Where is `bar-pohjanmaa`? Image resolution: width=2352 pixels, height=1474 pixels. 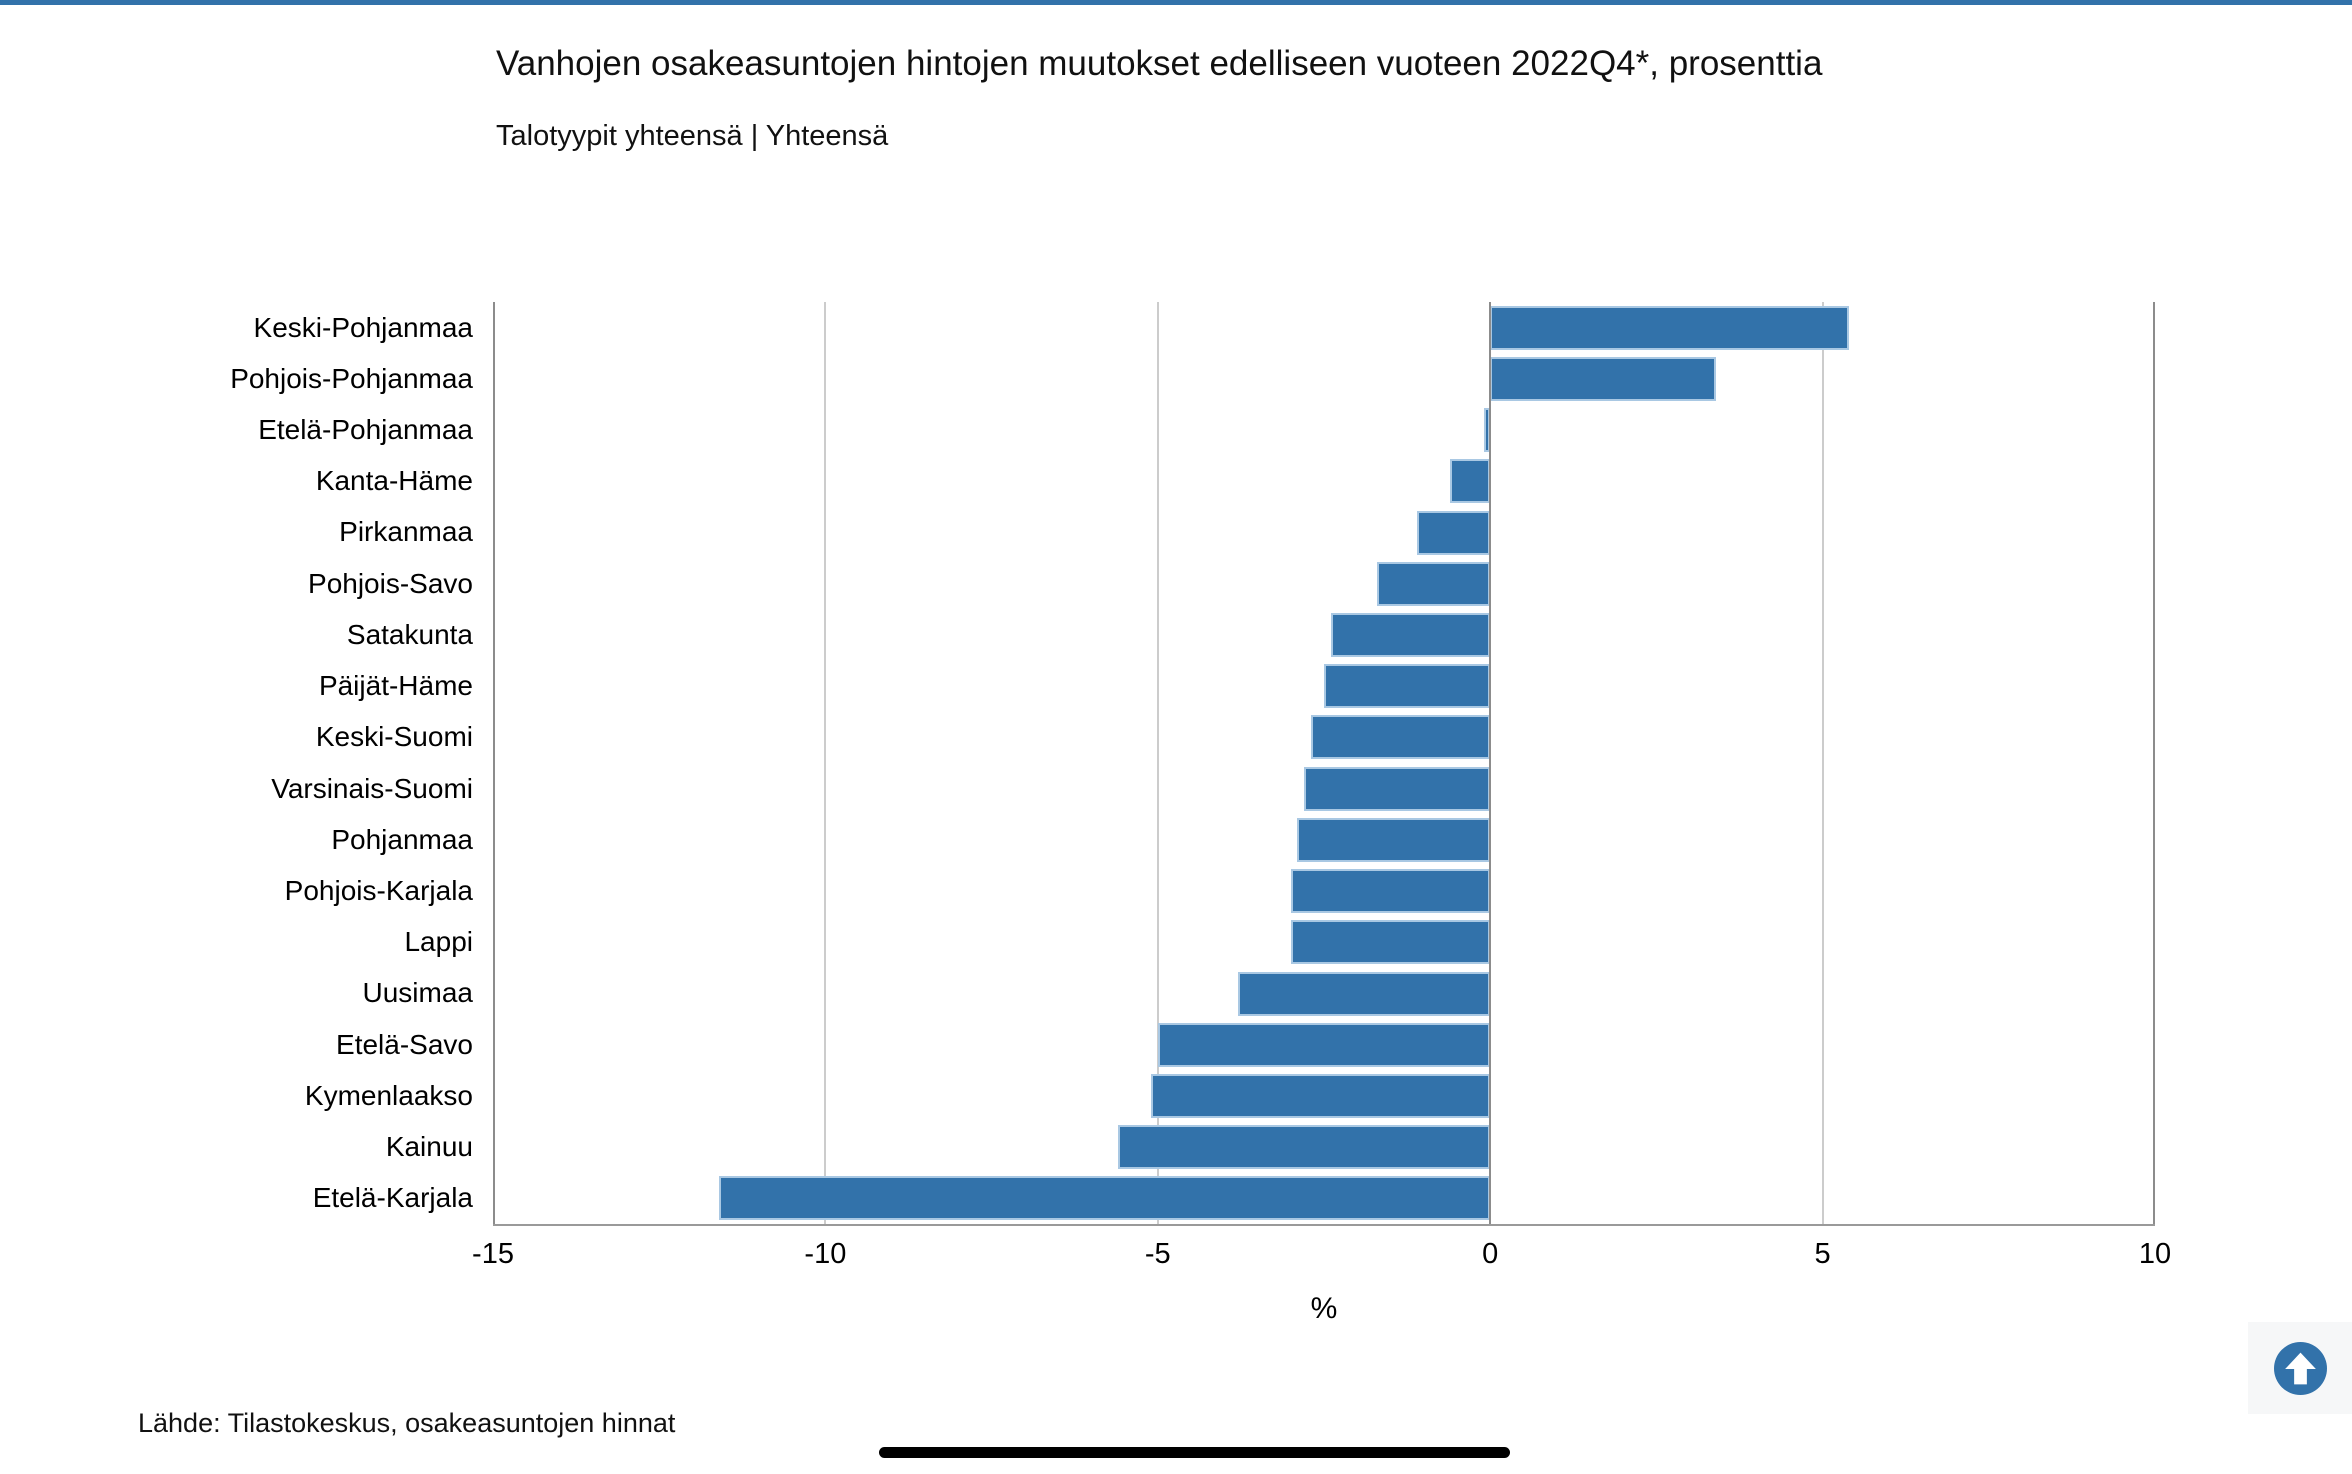
bar-pohjanmaa is located at coordinates (1394, 839).